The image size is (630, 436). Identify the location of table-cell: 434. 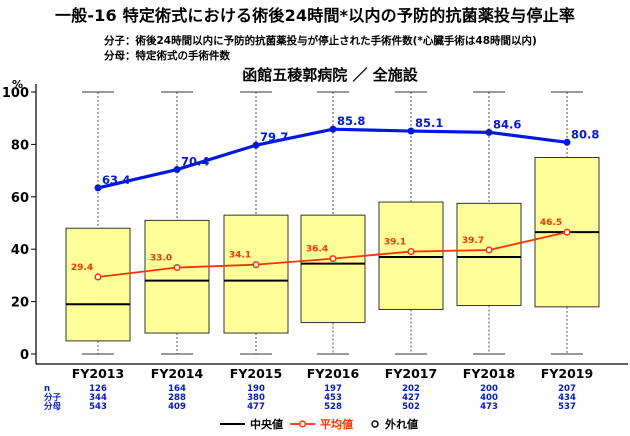
(567, 398).